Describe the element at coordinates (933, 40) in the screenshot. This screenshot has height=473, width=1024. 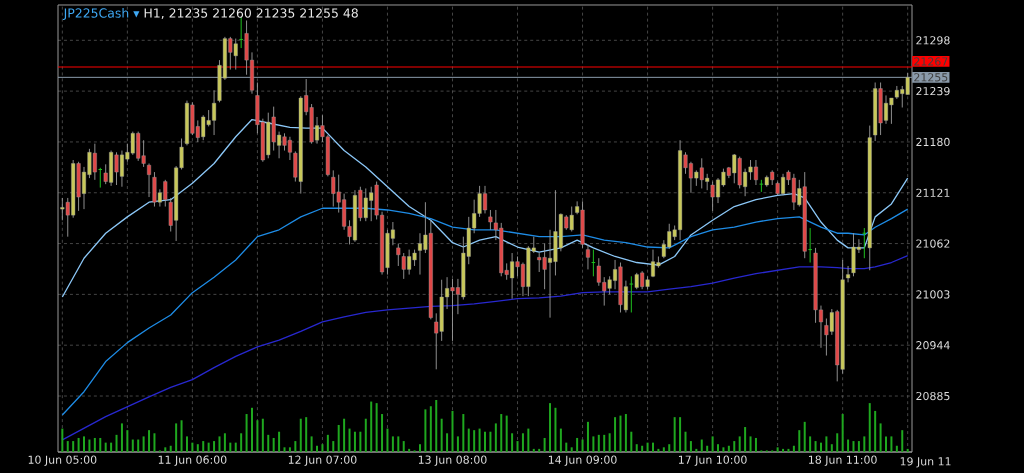
I see `y-tick-label: 21298` at that location.